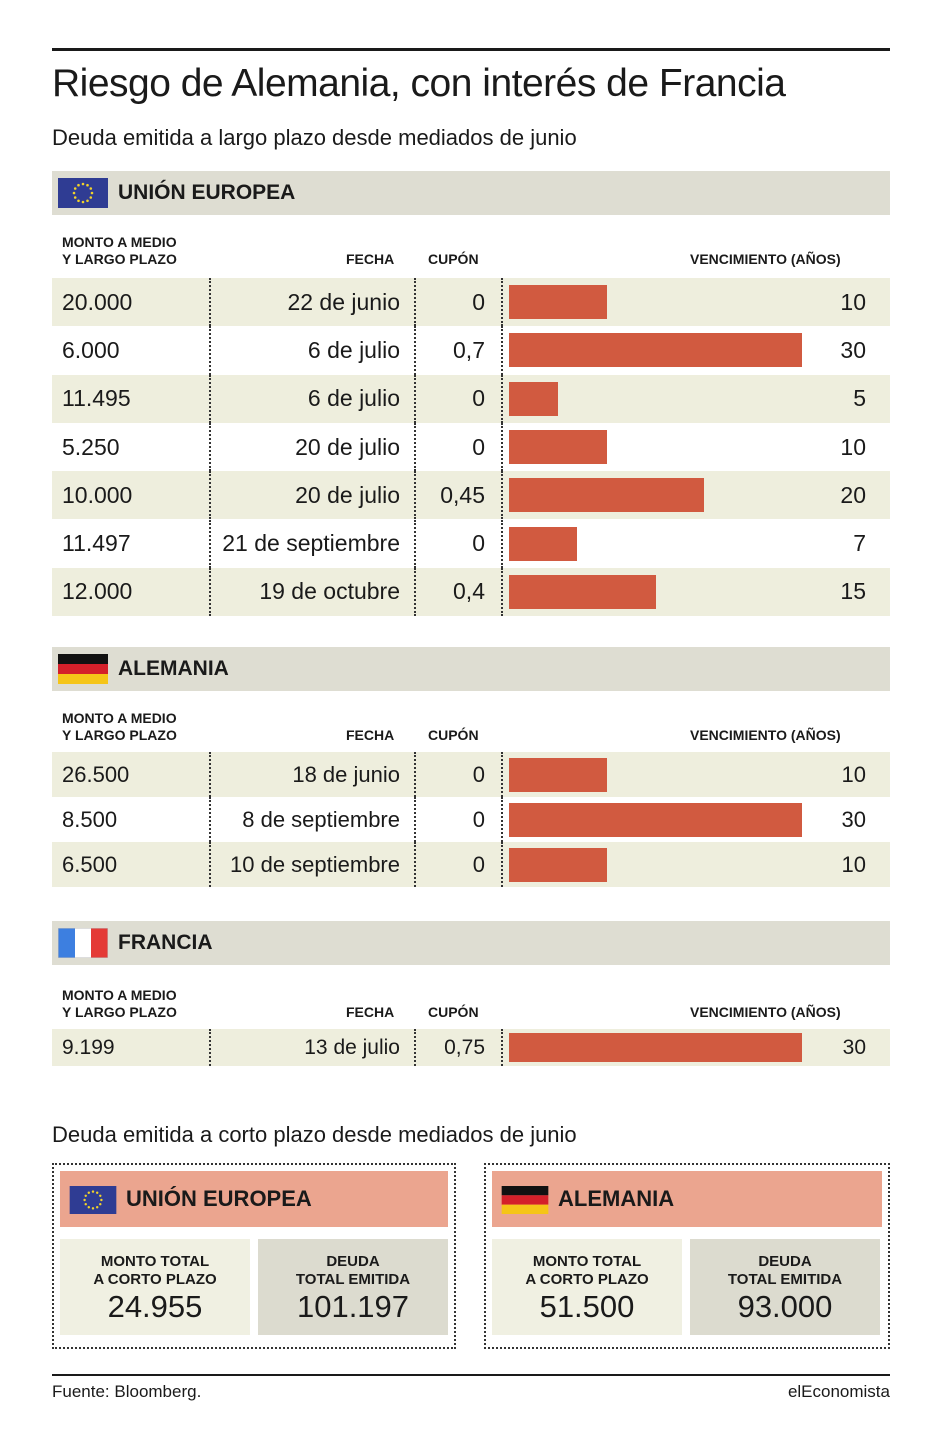 This screenshot has height=1431, width=933. What do you see at coordinates (785, 1306) in the screenshot?
I see `tile-value: 93.000` at bounding box center [785, 1306].